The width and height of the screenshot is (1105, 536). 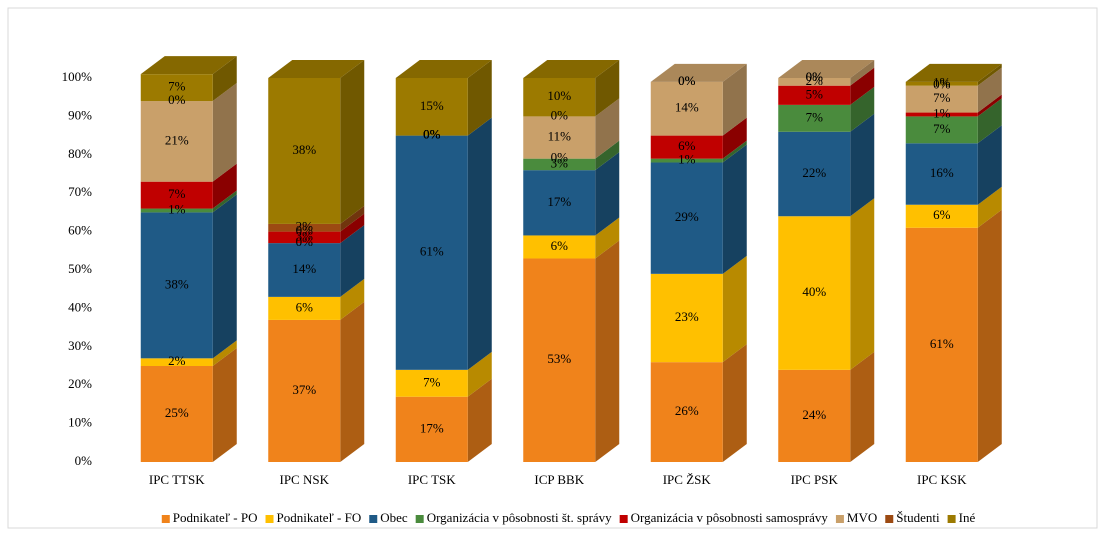 I want to click on data-label: 5%, so click(x=815, y=93).